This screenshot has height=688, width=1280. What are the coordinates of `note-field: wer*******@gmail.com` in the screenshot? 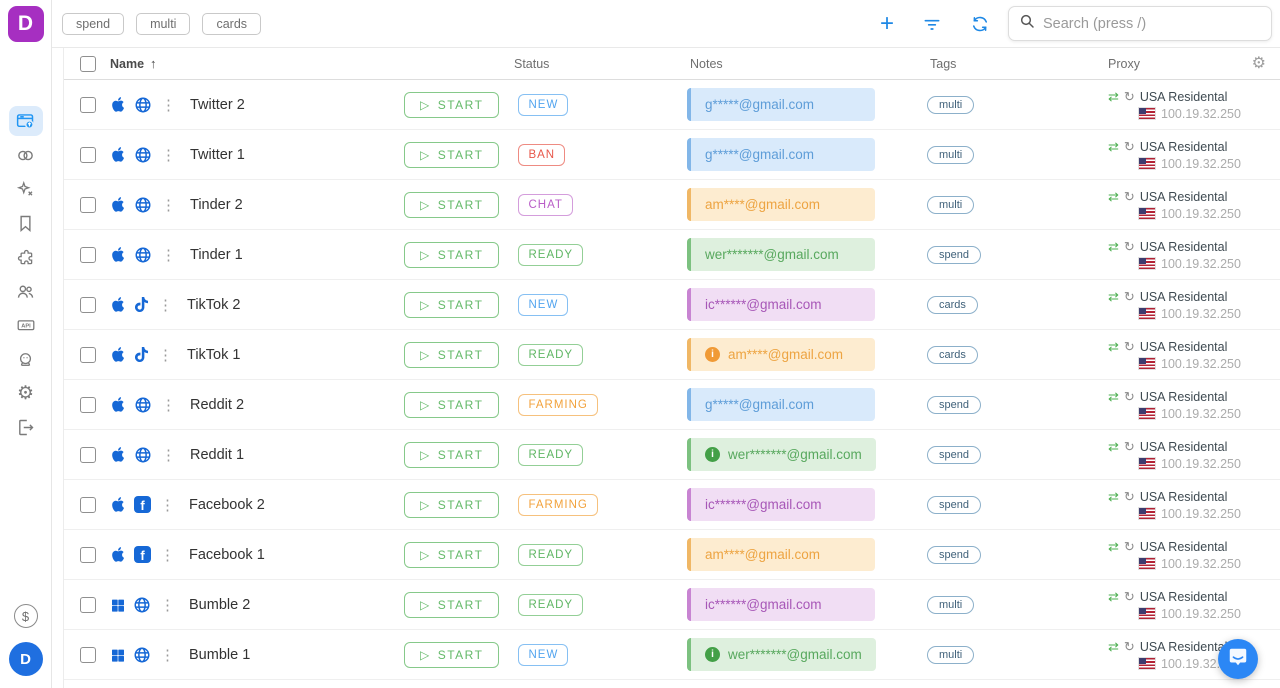 It's located at (781, 254).